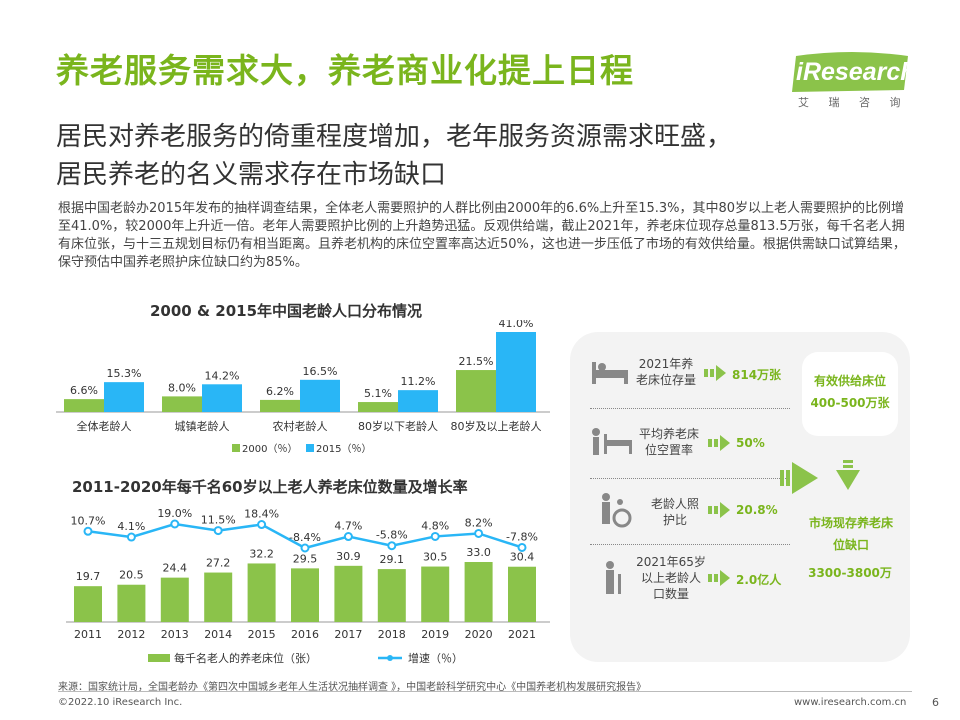 This screenshot has width=960, height=720. Describe the element at coordinates (286, 311) in the screenshot. I see `chart1-title: 2000 & 2015年中国老龄人口分布情况` at that location.